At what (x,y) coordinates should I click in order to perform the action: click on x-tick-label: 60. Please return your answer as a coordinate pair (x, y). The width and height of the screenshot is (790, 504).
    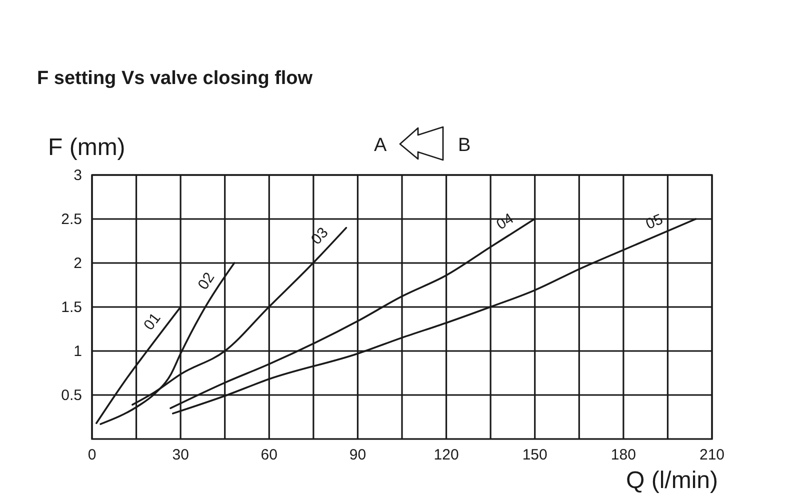
    Looking at the image, I should click on (269, 455).